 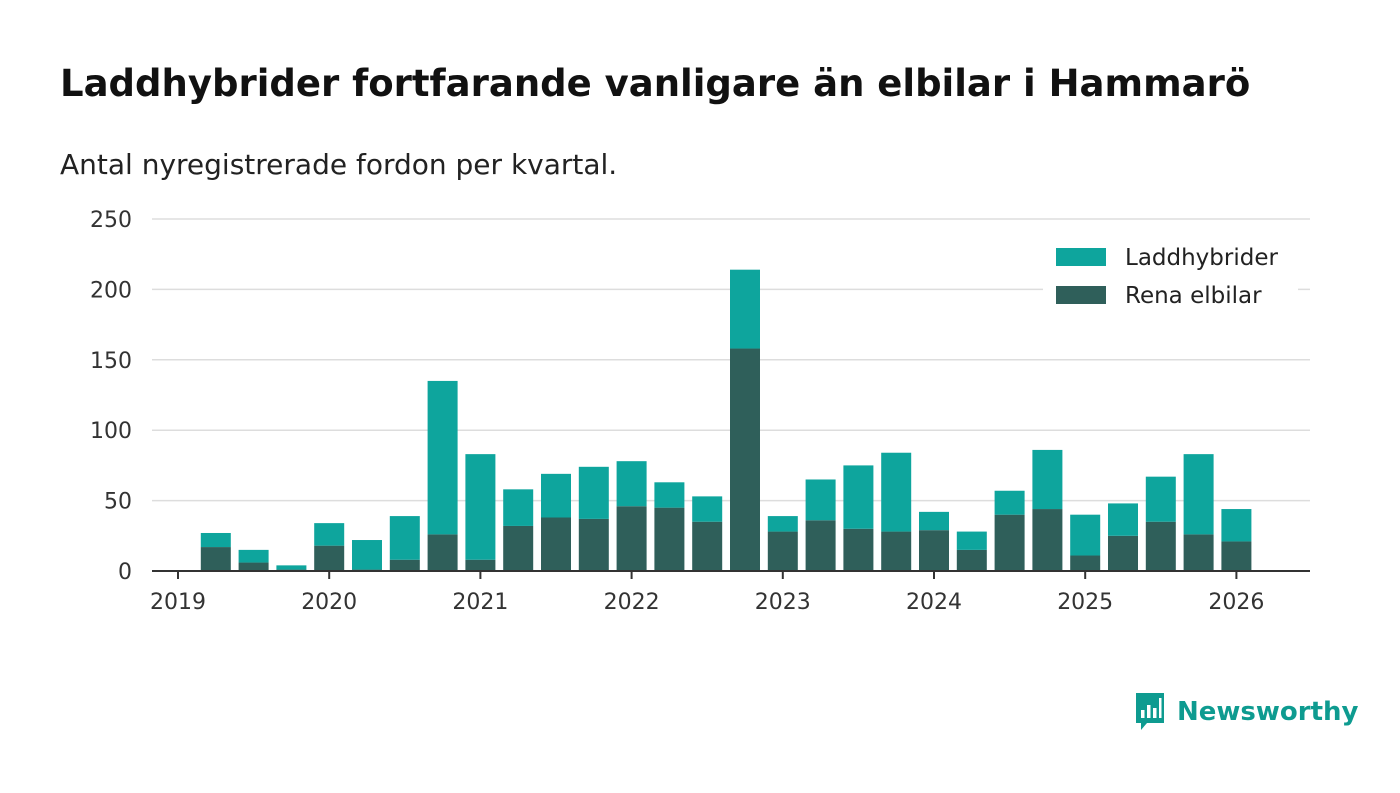 I want to click on x-tick-label: 2019, so click(x=178, y=602).